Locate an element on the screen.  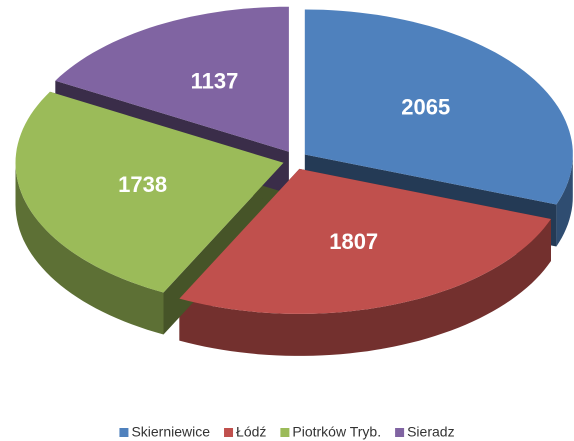
legend-label: Sieradz is located at coordinates (430, 432).